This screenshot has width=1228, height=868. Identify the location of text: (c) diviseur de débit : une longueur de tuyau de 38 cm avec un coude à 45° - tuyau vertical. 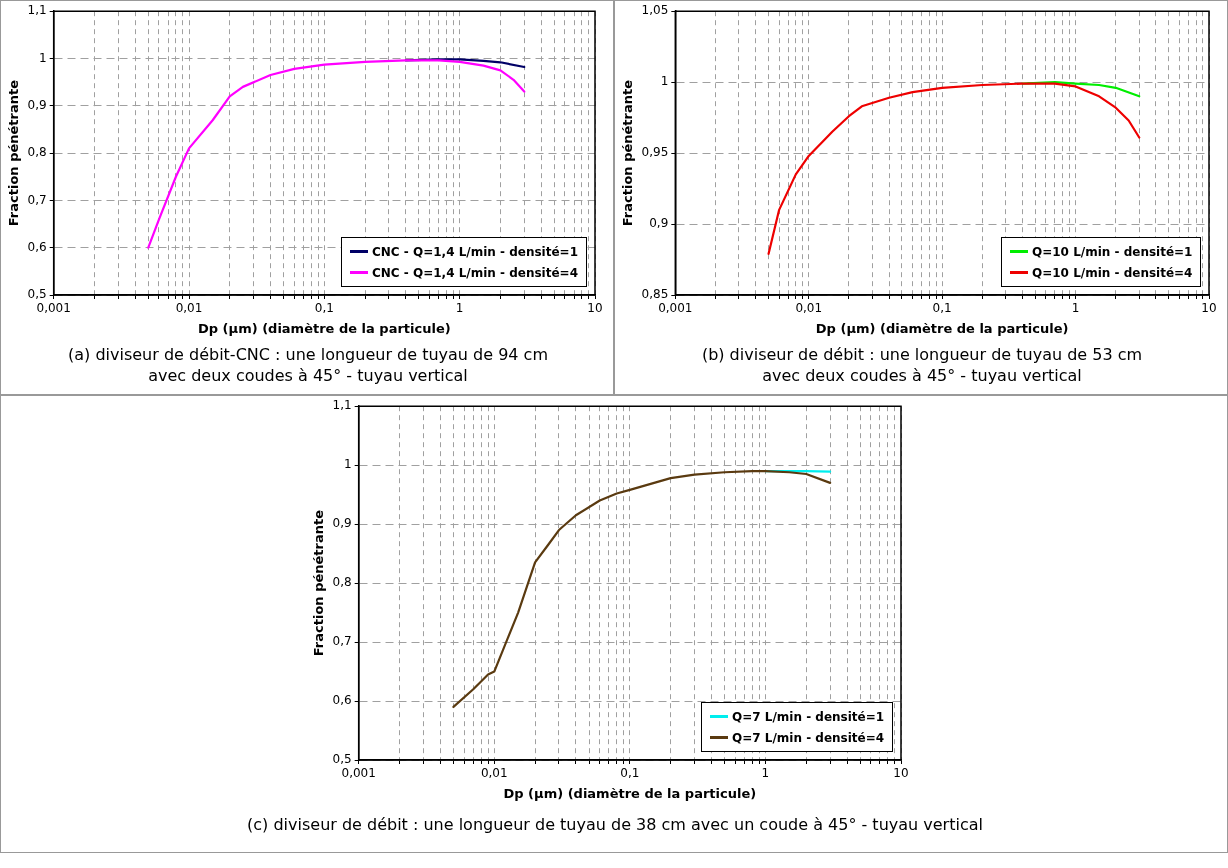
(615, 824).